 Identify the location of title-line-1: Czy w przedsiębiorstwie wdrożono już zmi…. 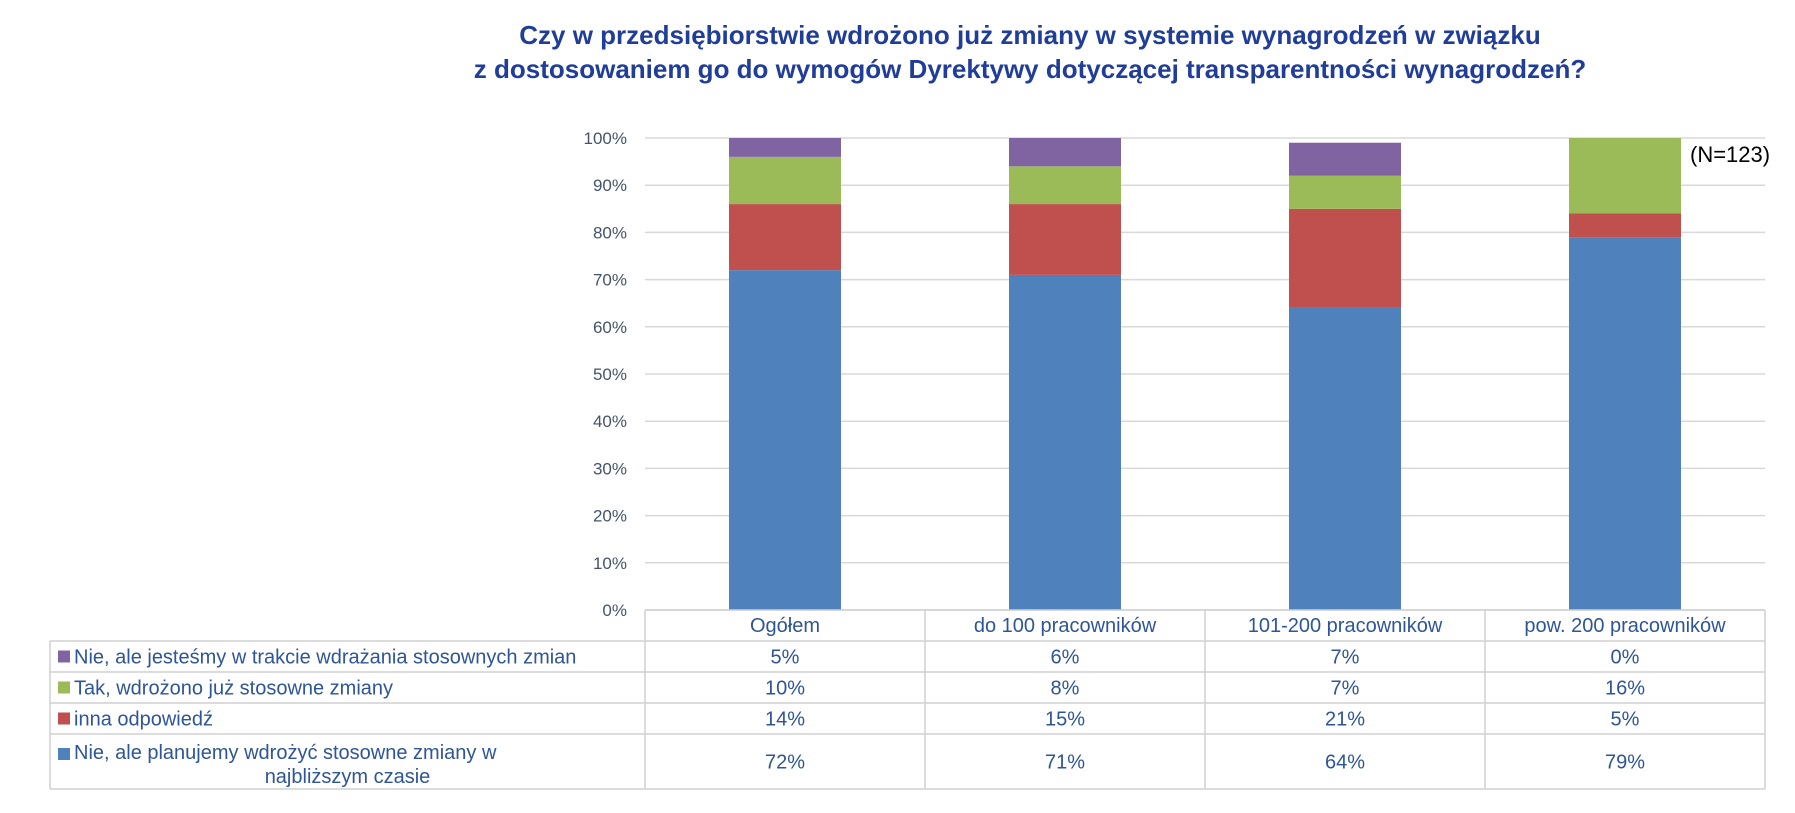
(1030, 35).